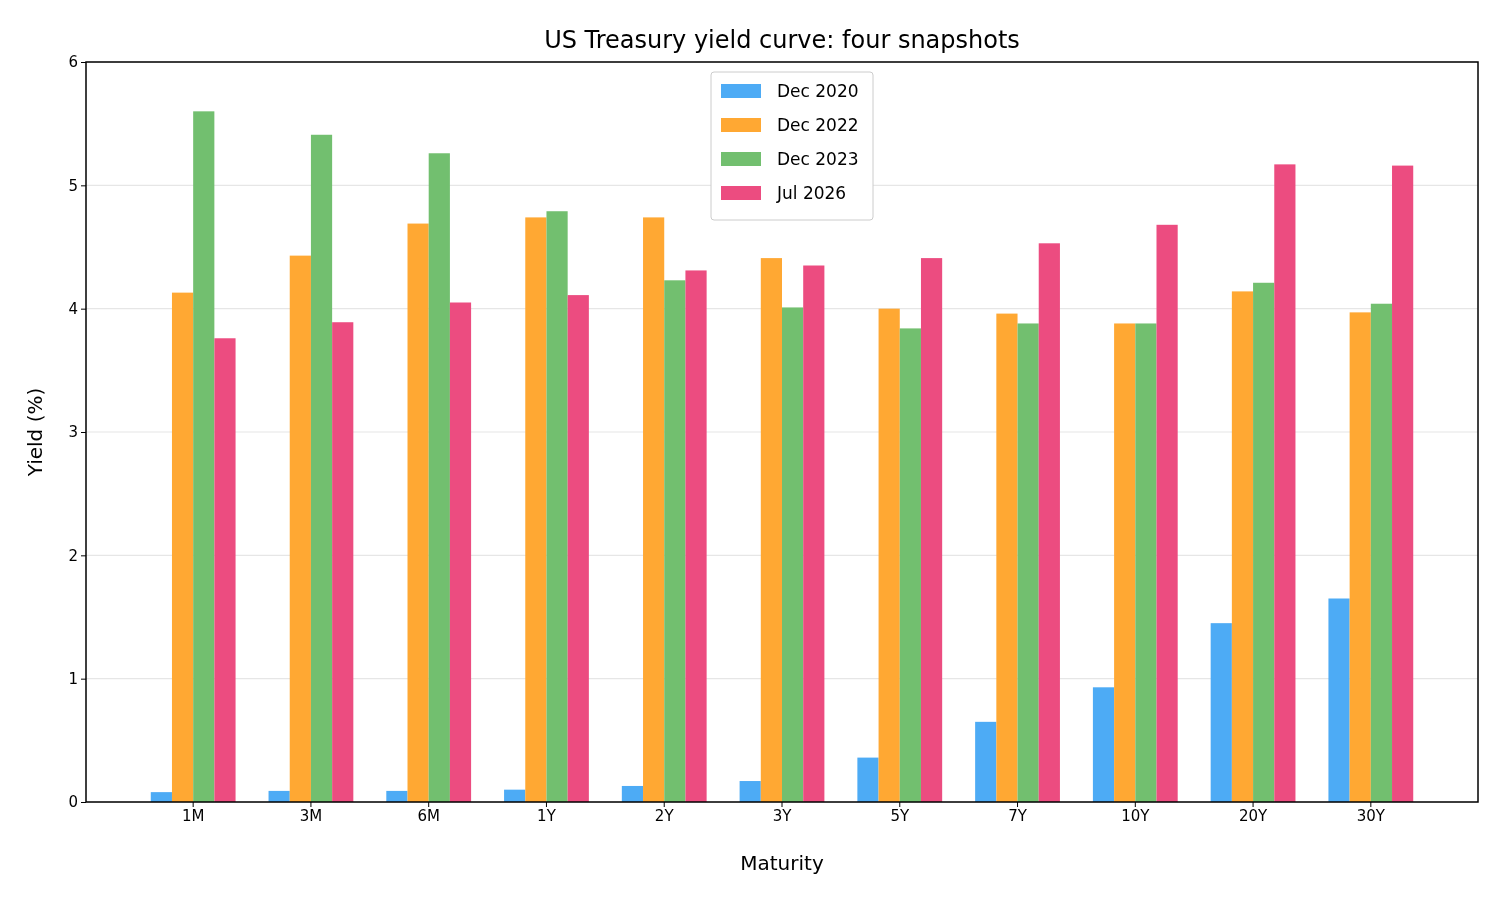 The height and width of the screenshot is (900, 1500). What do you see at coordinates (782, 815) in the screenshot?
I see `x-tick-label: 3Y` at bounding box center [782, 815].